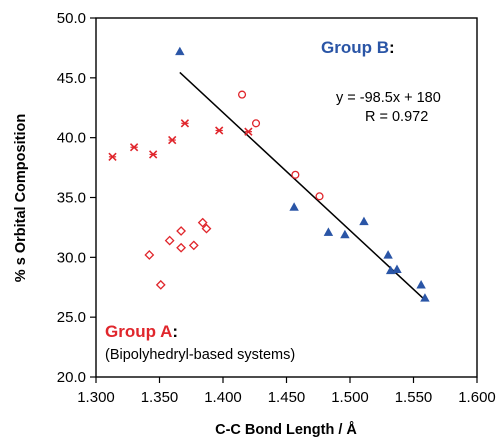 The image size is (500, 444). Describe the element at coordinates (414, 397) in the screenshot. I see `x-tick-label: 1.550` at that location.